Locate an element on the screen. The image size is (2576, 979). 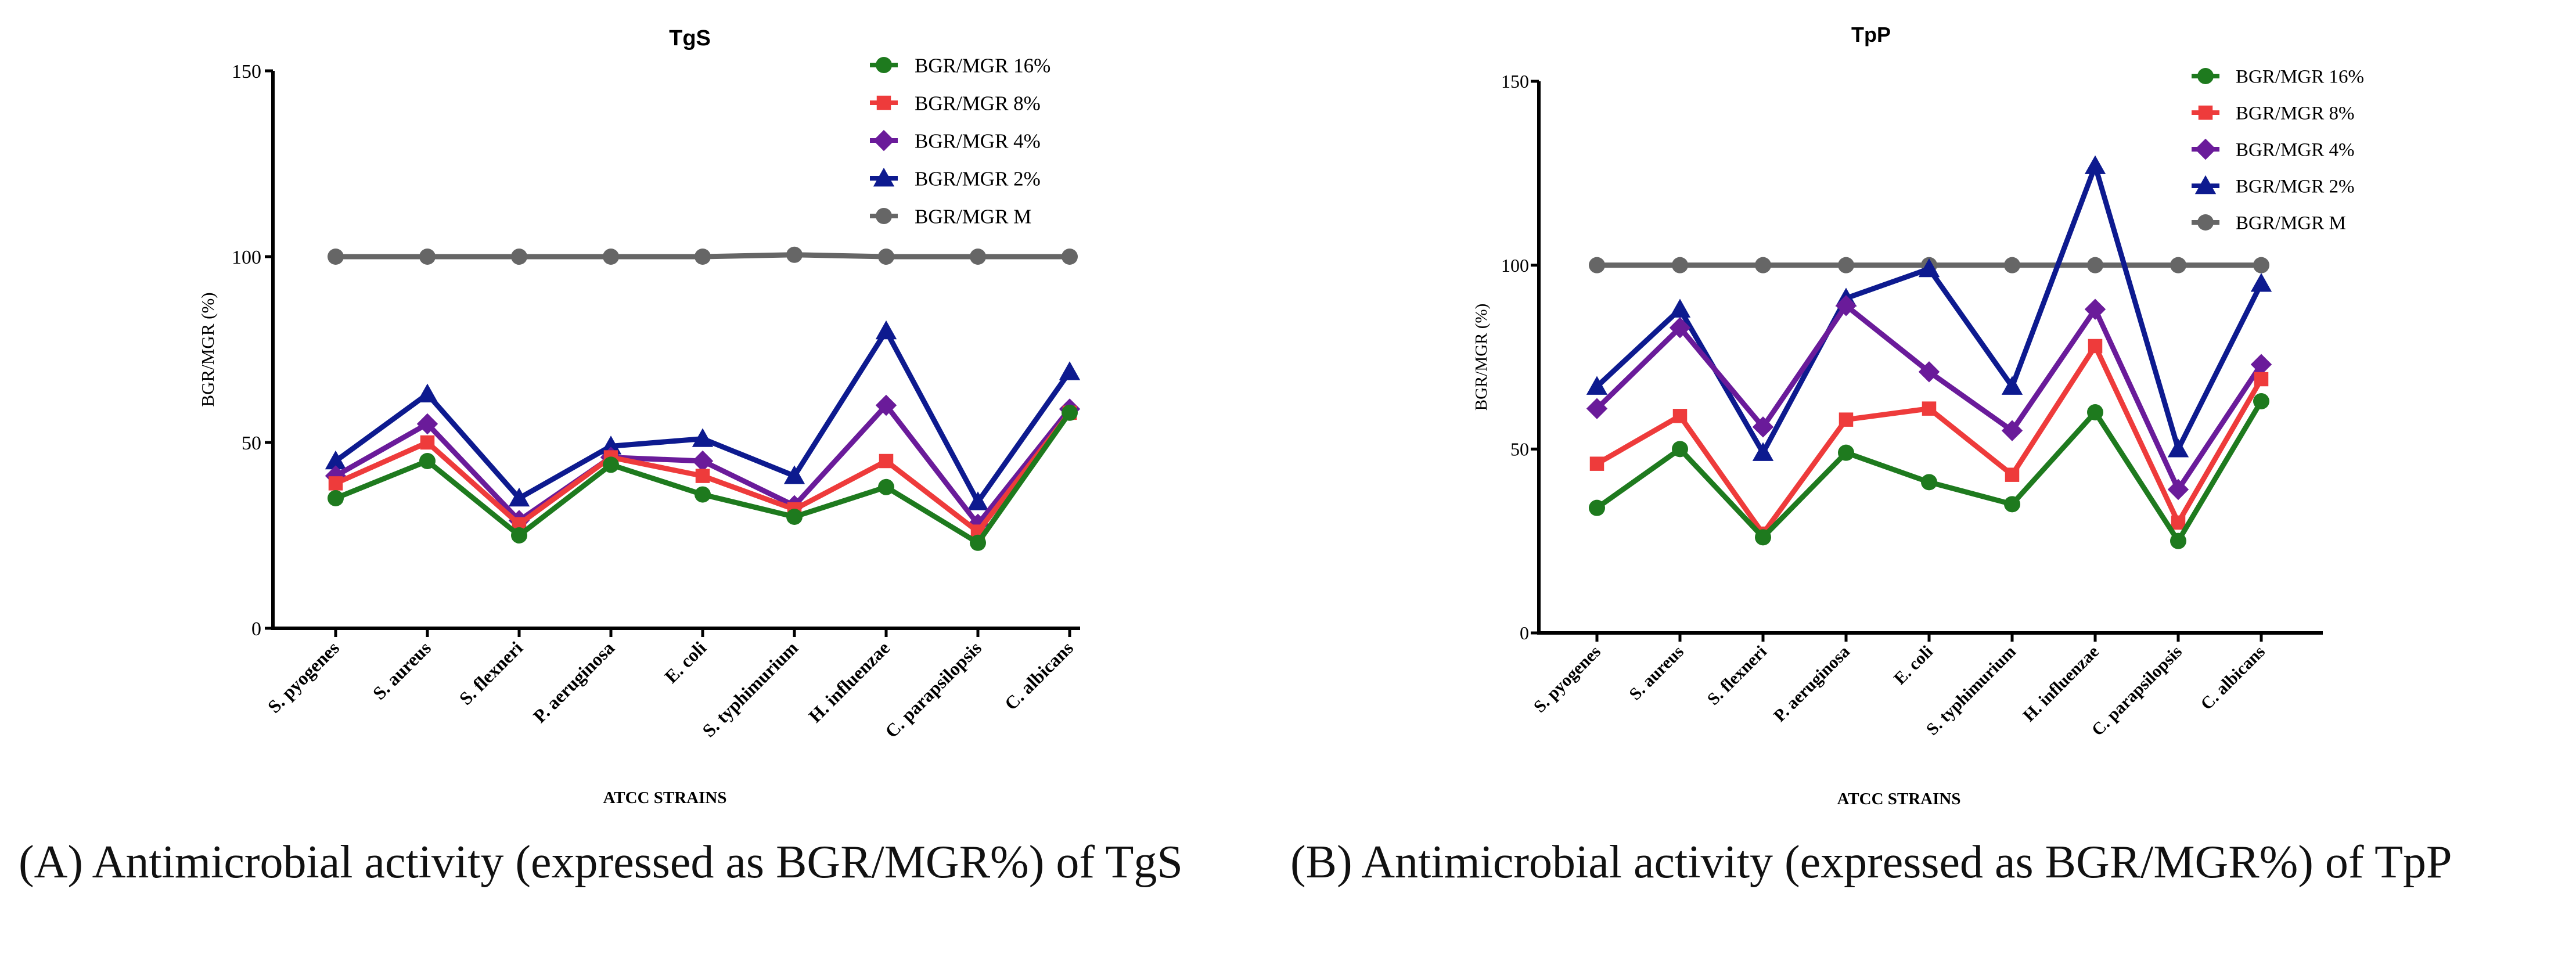
y-tick-label: 100 is located at coordinates (1515, 265).